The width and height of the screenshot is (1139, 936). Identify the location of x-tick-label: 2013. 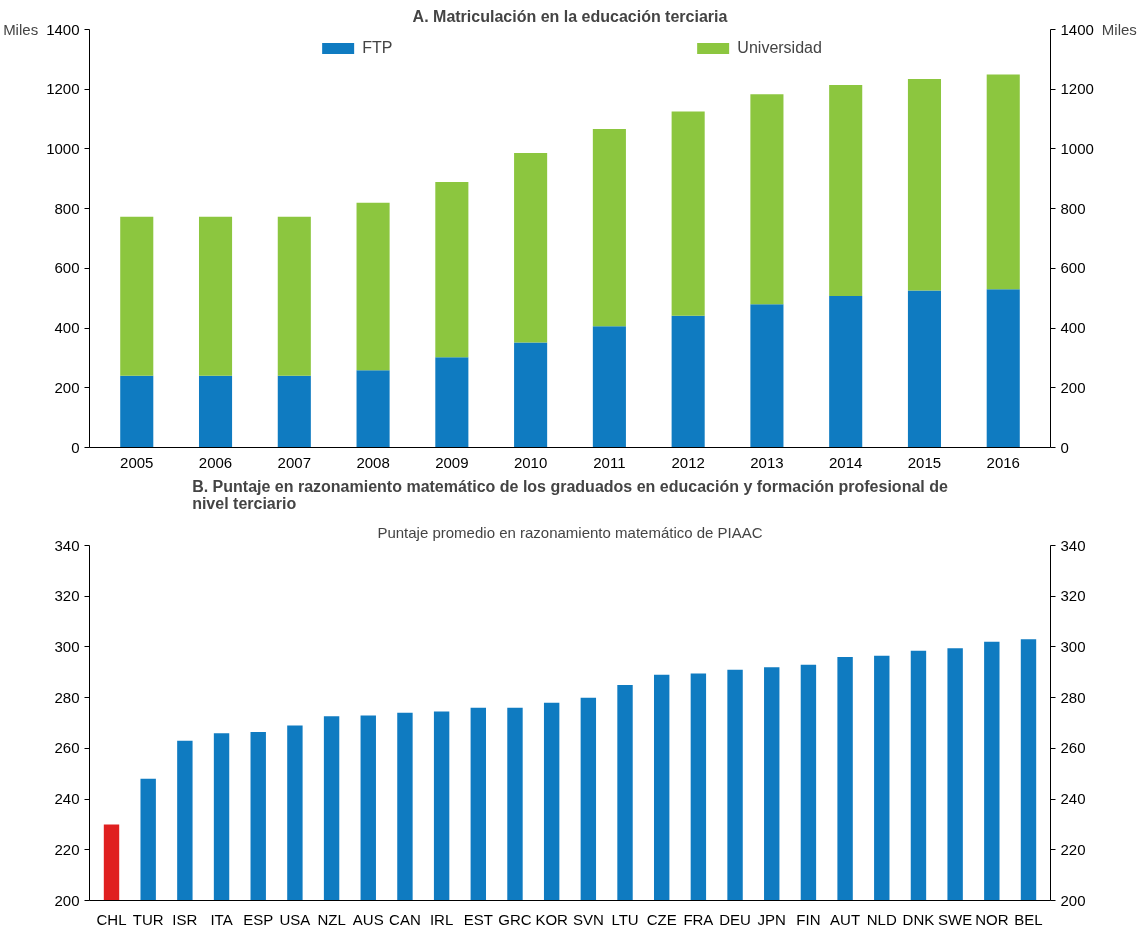
(767, 462).